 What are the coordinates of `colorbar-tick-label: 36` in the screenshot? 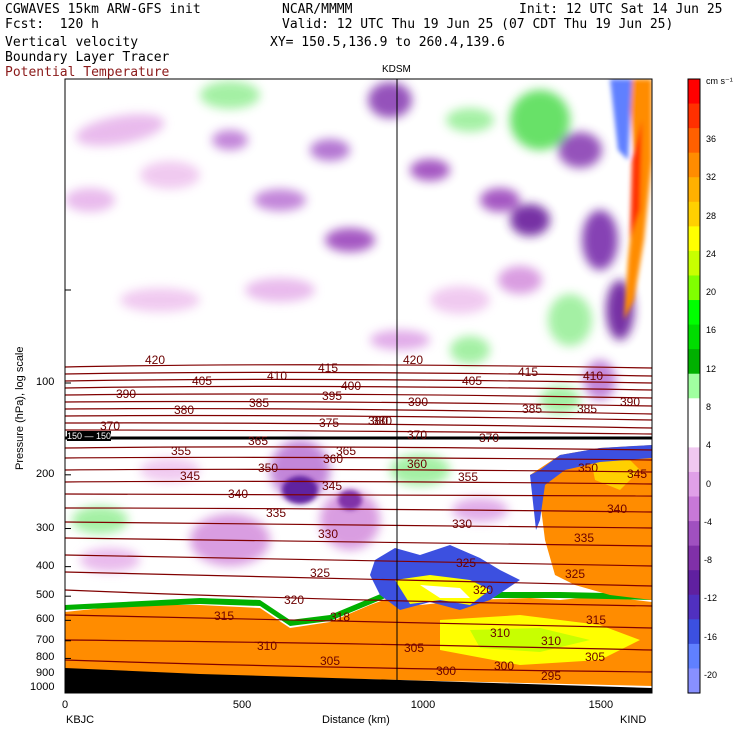 It's located at (711, 139).